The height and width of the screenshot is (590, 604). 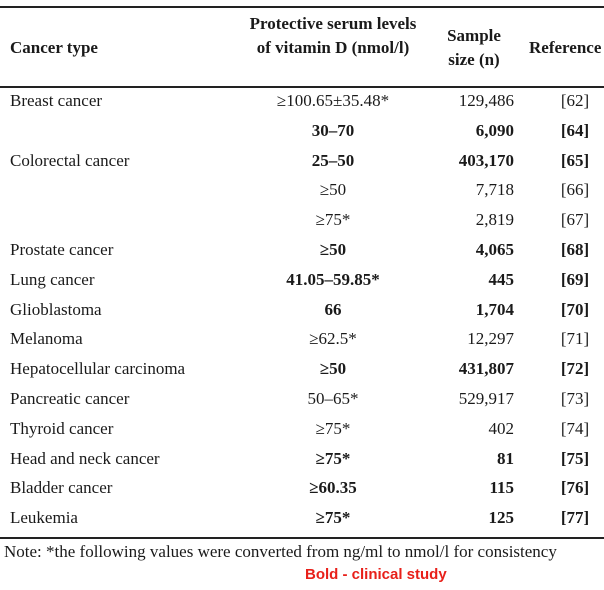 I want to click on table-cell: Breast cancer, so click(x=56, y=100).